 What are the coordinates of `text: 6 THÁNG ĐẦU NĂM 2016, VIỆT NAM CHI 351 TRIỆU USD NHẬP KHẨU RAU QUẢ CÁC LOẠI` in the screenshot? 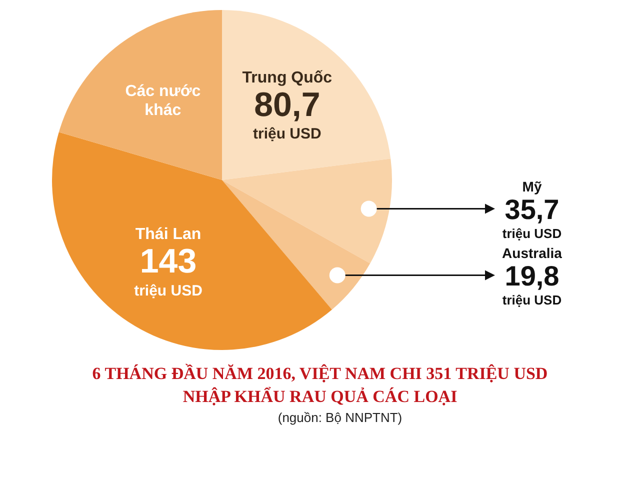 It's located at (320, 385).